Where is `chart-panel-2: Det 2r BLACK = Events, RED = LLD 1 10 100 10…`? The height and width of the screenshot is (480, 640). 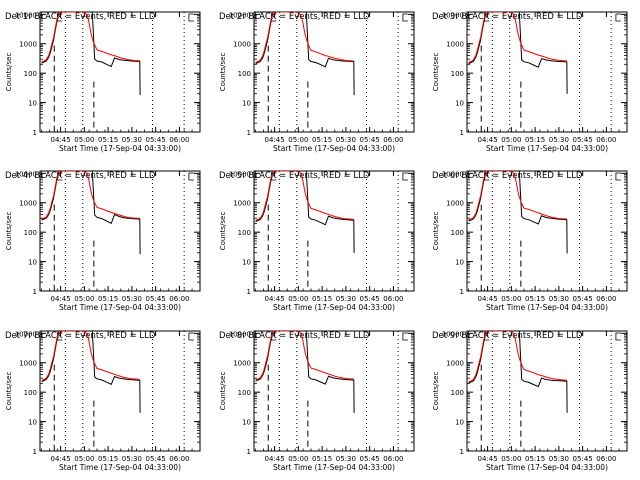
chart-panel-2: Det 2r BLACK = Events, RED = LLD 1 10 100 10… is located at coordinates (317, 82).